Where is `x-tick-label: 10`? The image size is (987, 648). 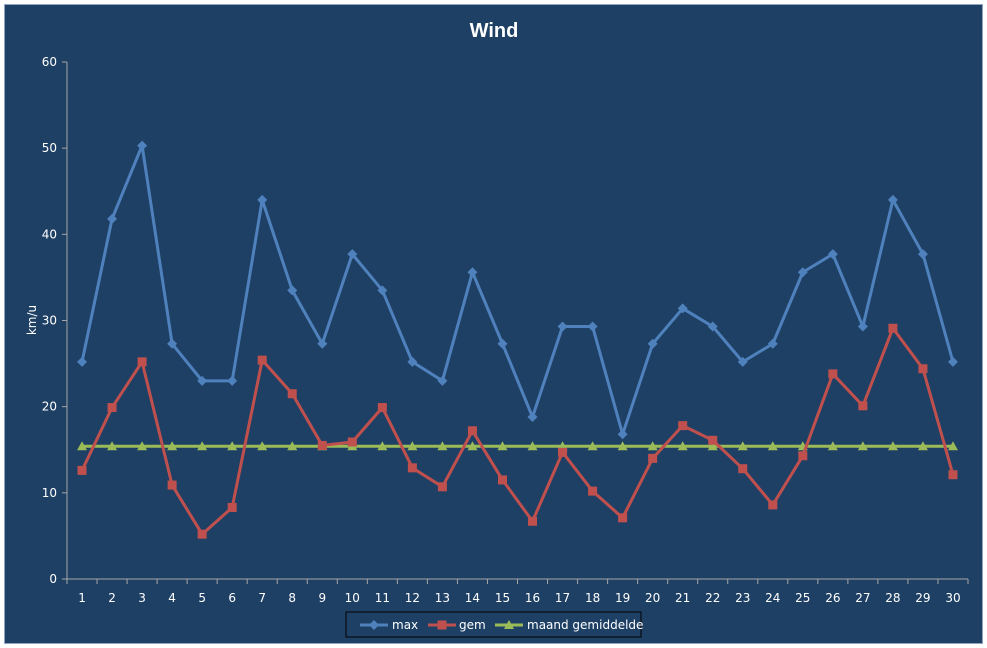 x-tick-label: 10 is located at coordinates (352, 598).